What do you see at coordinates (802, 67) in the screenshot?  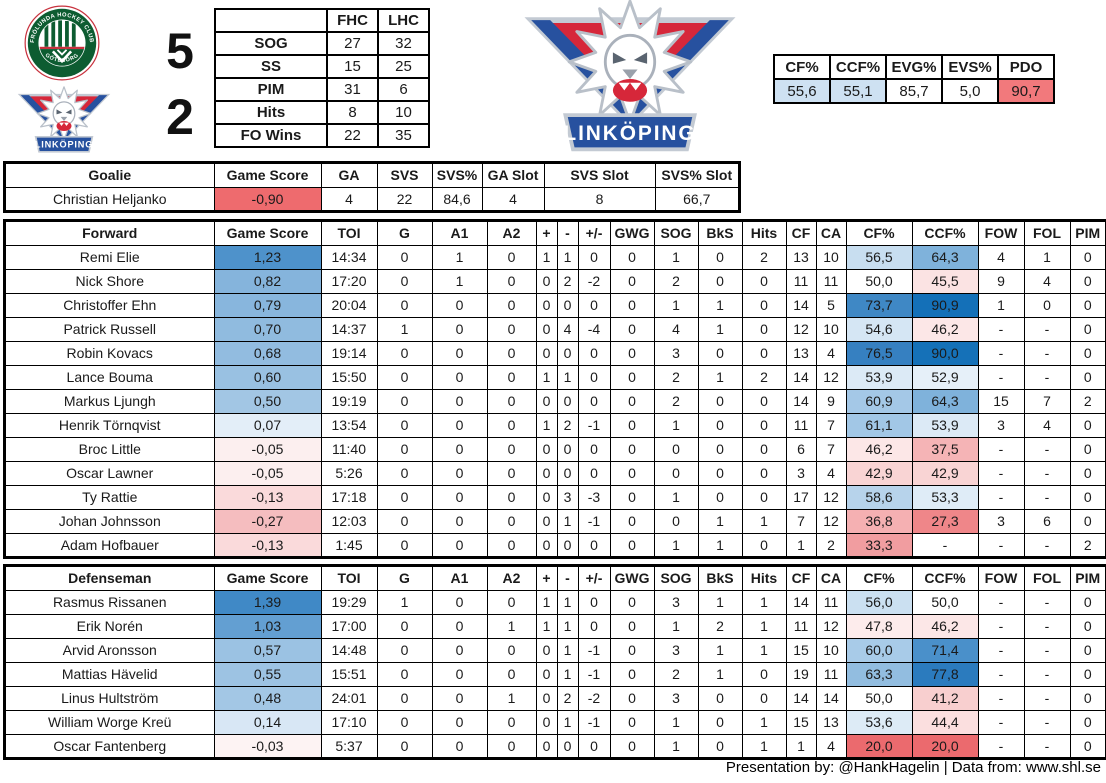 I see `team-stat-header: CF%` at bounding box center [802, 67].